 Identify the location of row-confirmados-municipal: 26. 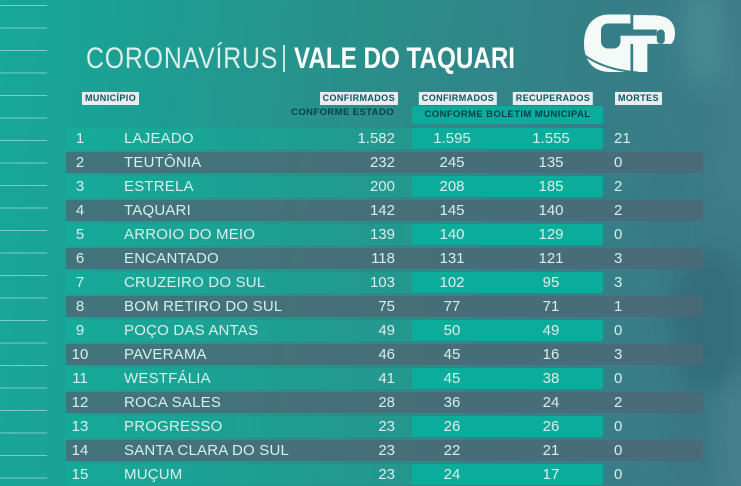
(452, 426).